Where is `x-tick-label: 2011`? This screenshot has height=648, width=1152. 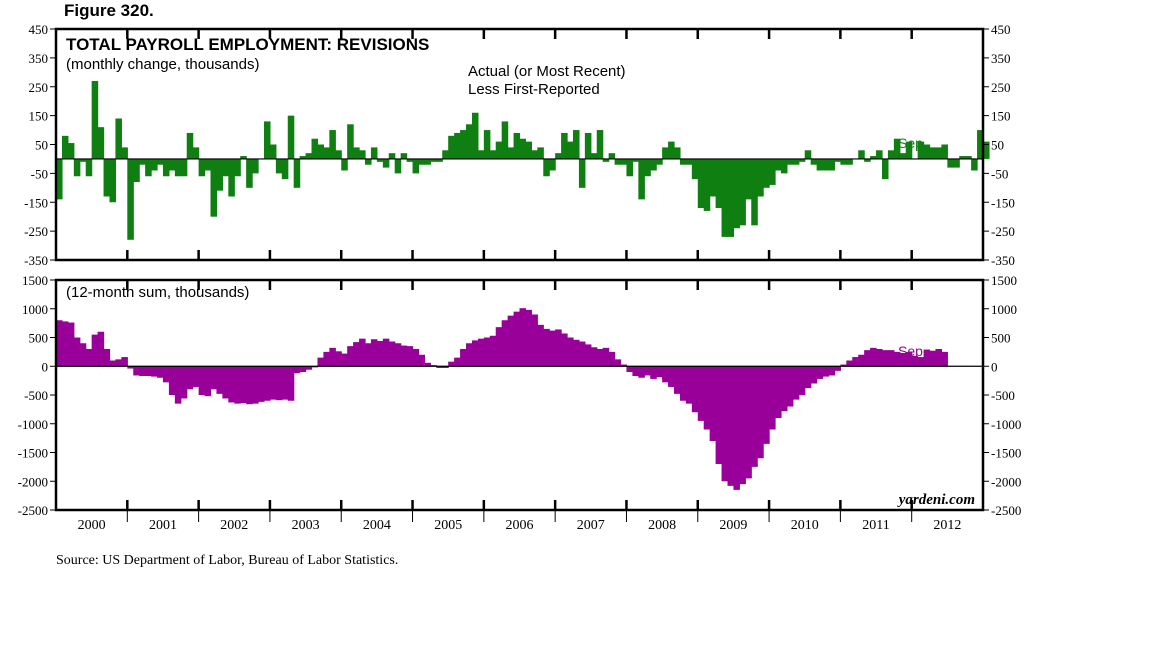
x-tick-label: 2011 is located at coordinates (875, 525).